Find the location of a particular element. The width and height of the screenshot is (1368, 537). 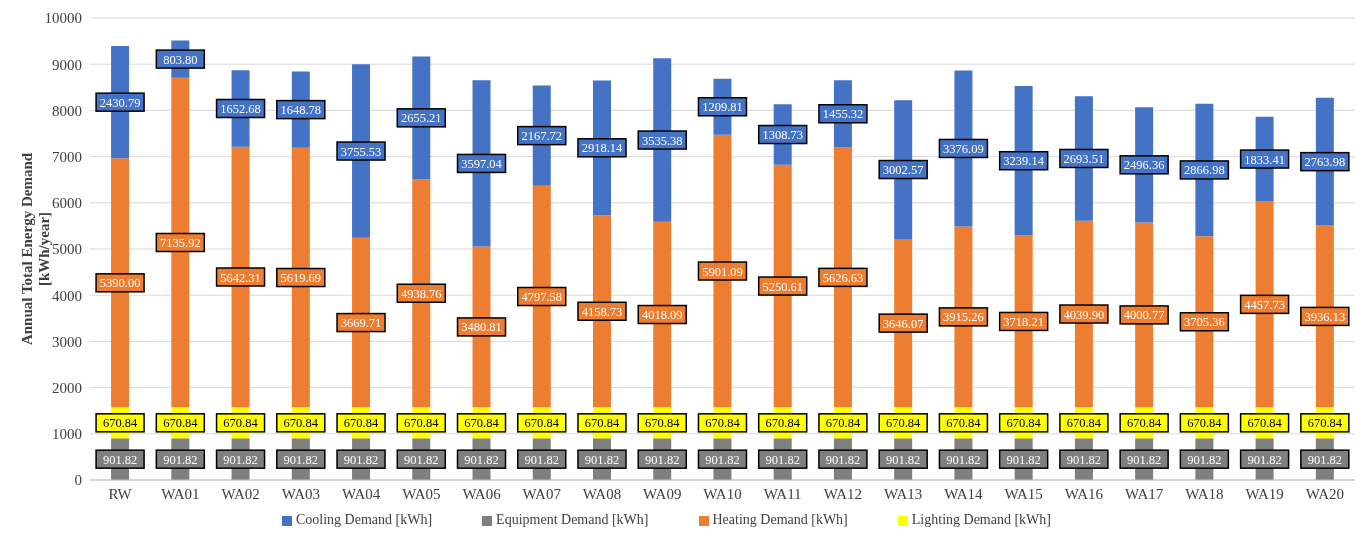

x-tick-label: WA17 is located at coordinates (1144, 493).